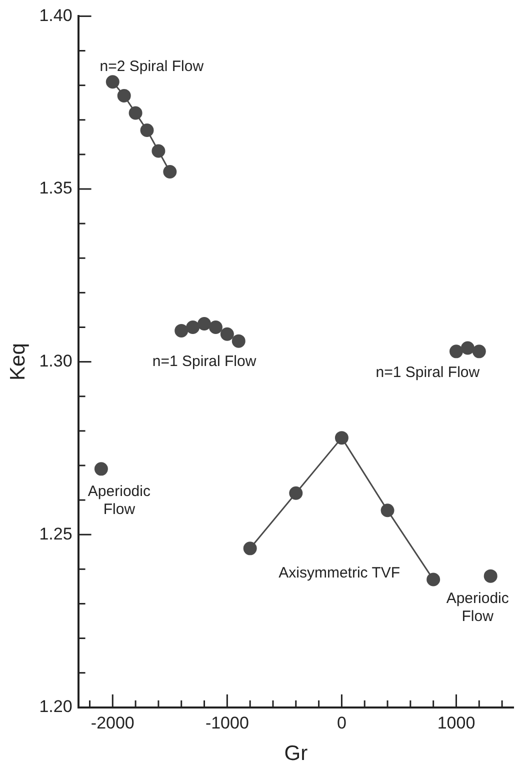 The image size is (521, 771). Describe the element at coordinates (456, 722) in the screenshot. I see `x-tick-label: 1000` at that location.